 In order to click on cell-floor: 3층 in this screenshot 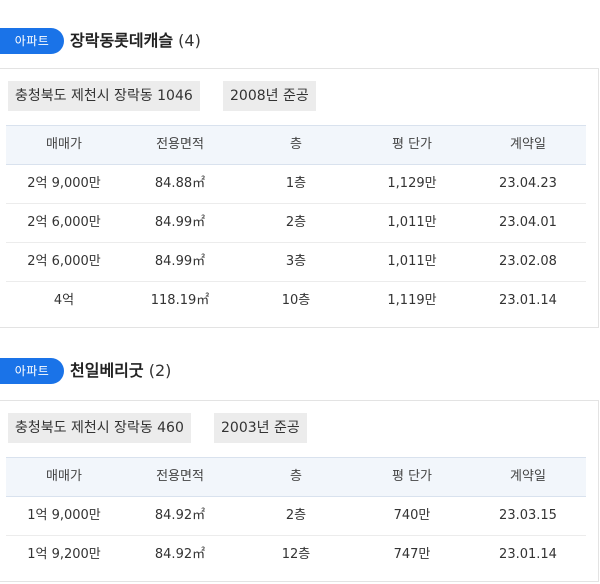, I will do `click(296, 261)`.